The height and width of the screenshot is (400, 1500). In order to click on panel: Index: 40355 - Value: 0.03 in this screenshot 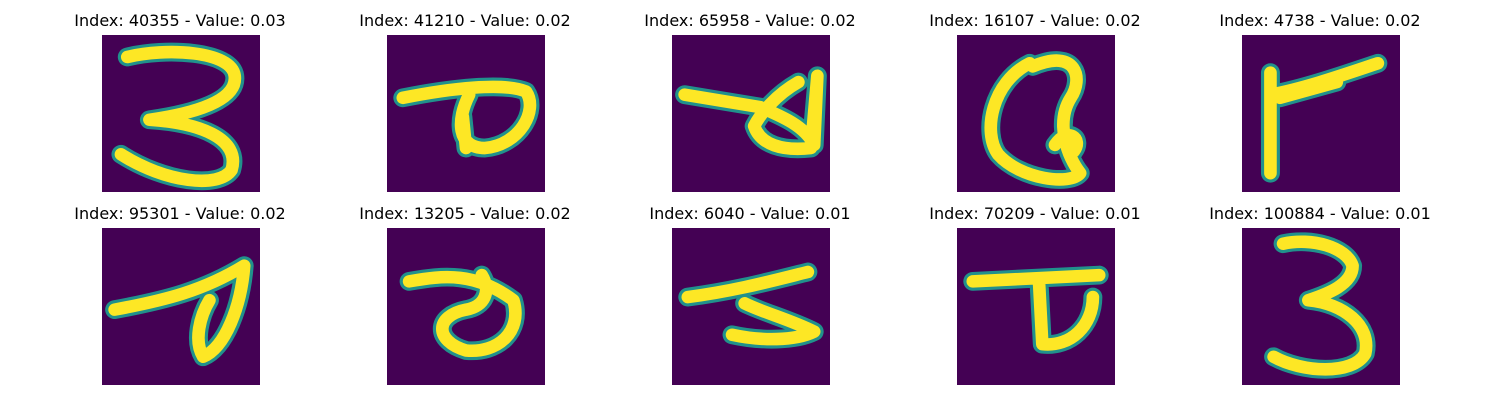, I will do `click(180, 96)`.